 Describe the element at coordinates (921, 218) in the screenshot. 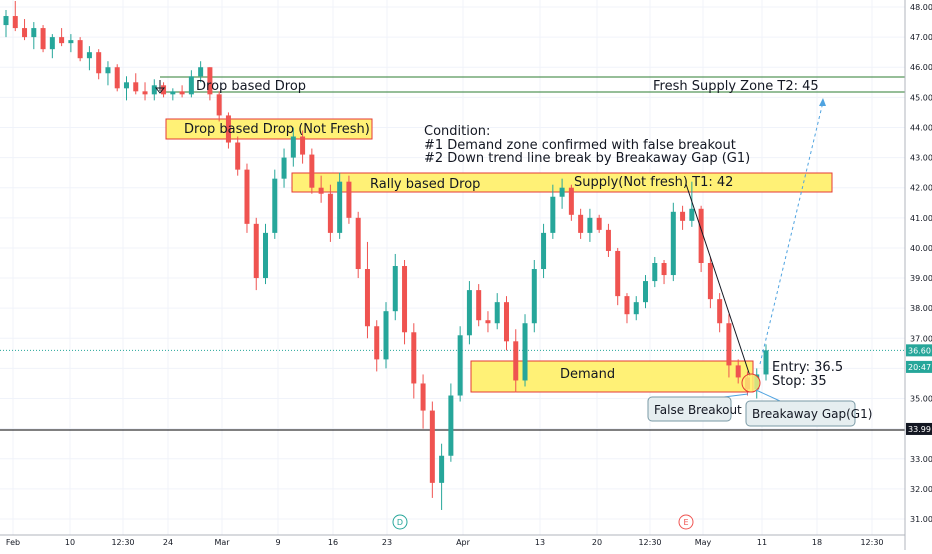

I see `y-tick-label: 41.00` at that location.